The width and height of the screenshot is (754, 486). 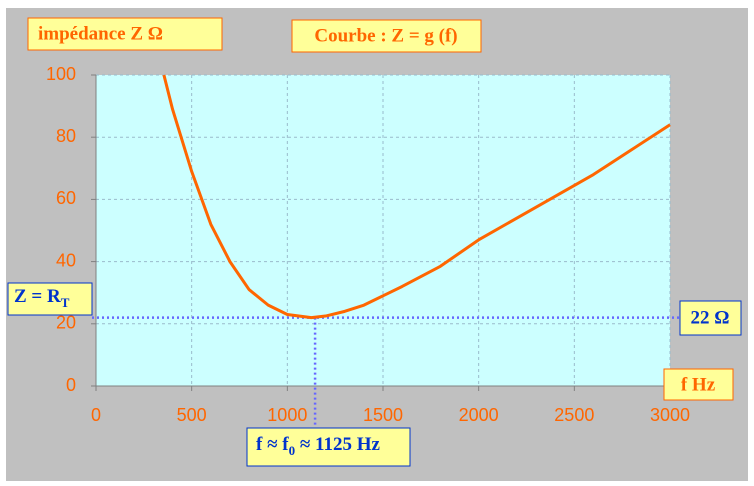 I want to click on f0-a: f ≈ f, so click(x=272, y=444).